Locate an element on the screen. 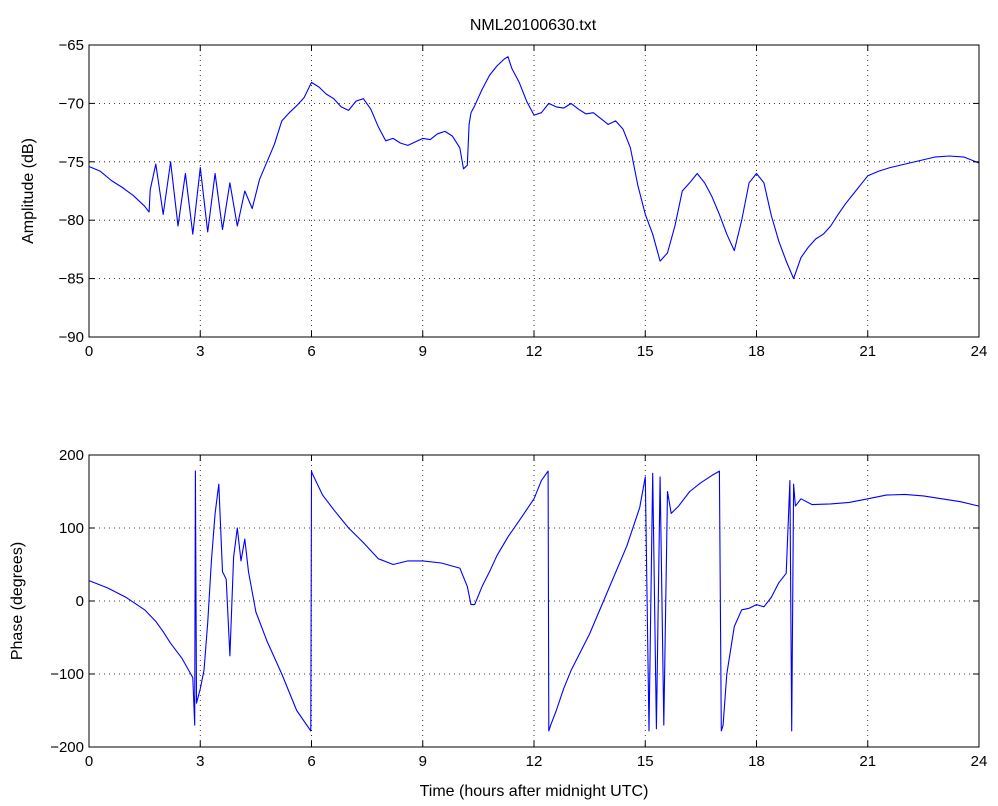 The image size is (998, 806). amplitude-x-tick-label: 18 is located at coordinates (756, 351).